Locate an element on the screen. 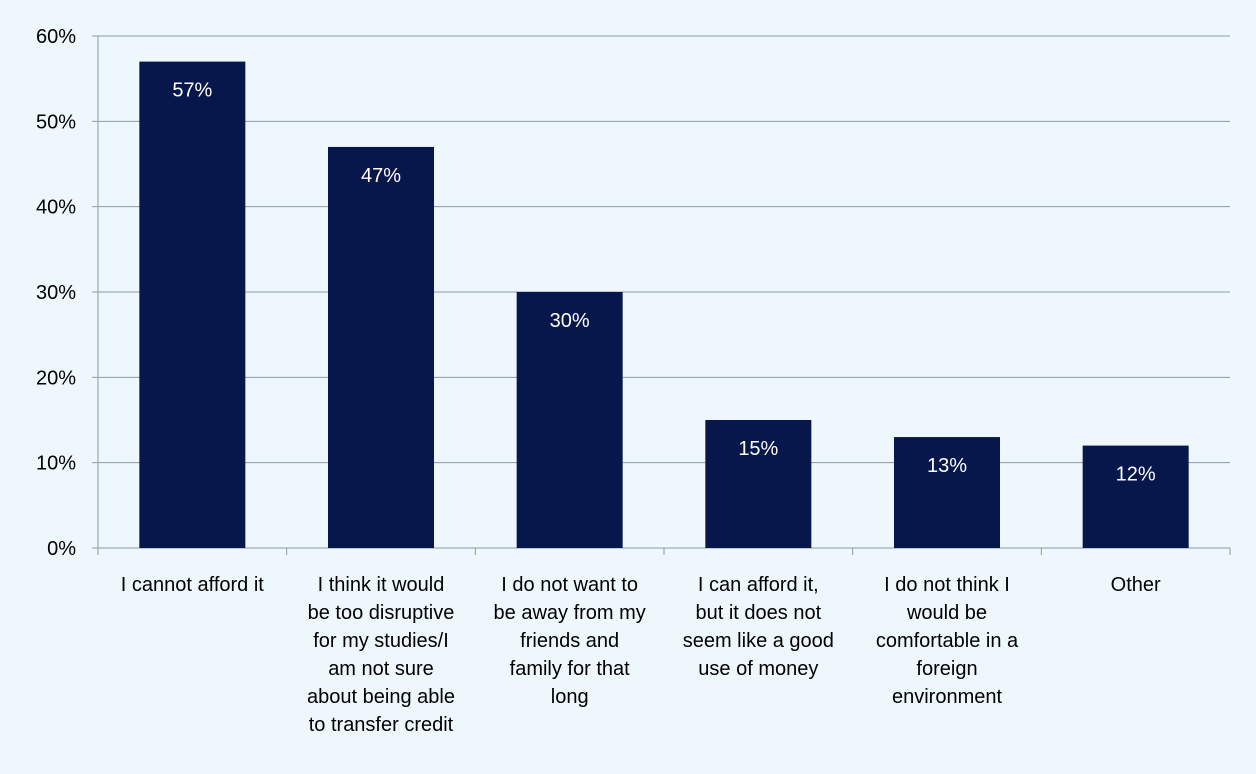 This screenshot has height=774, width=1256. x-category-label: would be is located at coordinates (946, 613).